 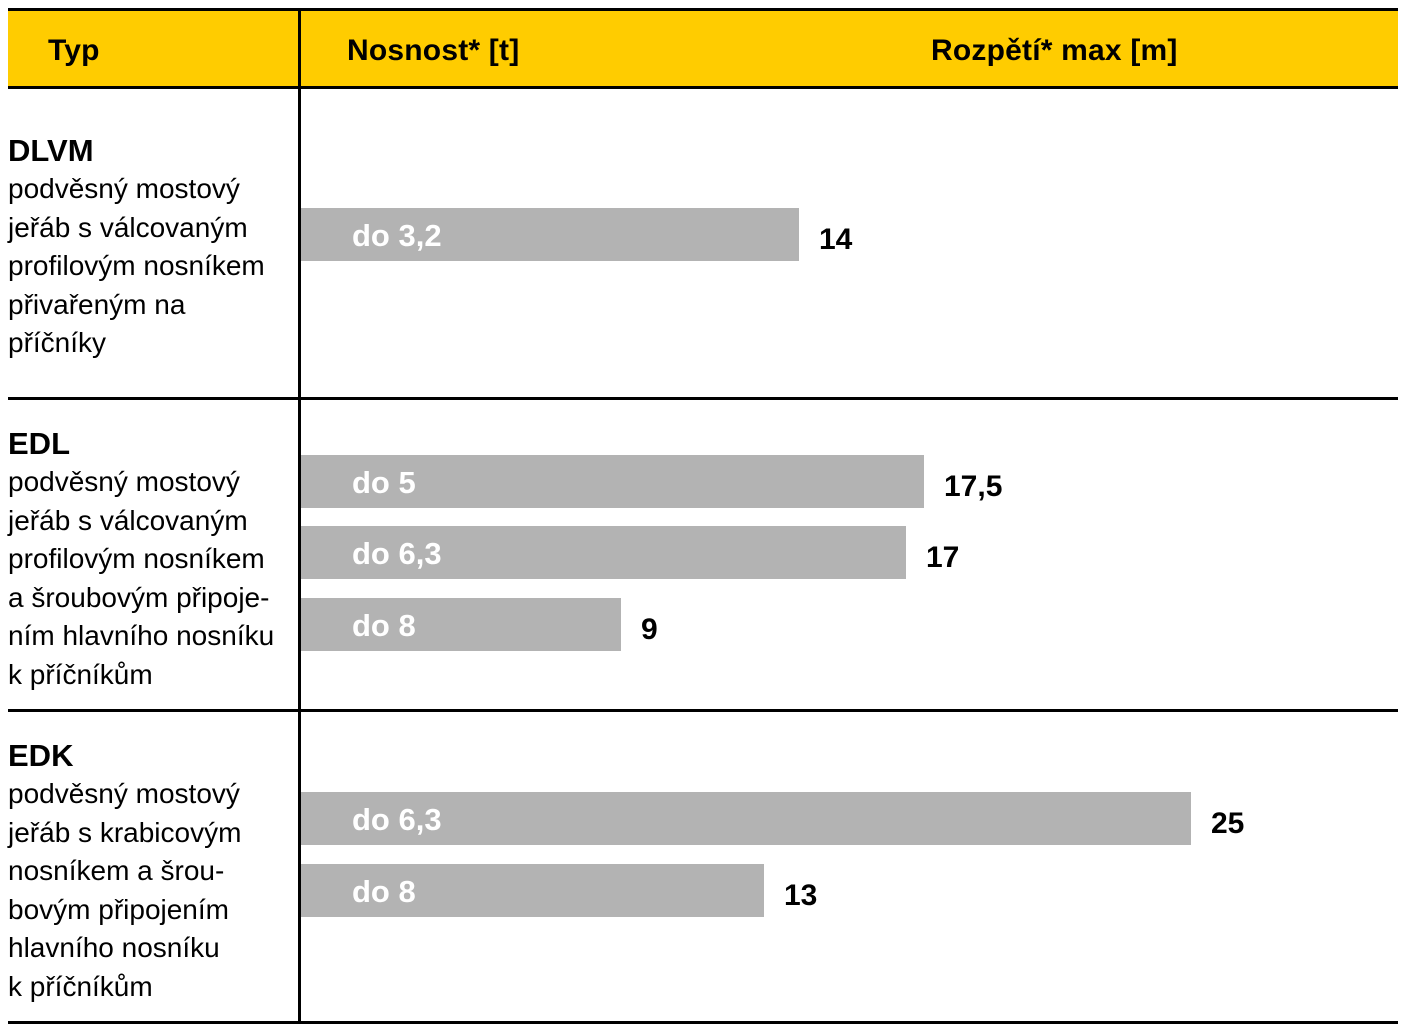 I want to click on bar-dlvm-3-2: do 3,2, so click(x=550, y=234).